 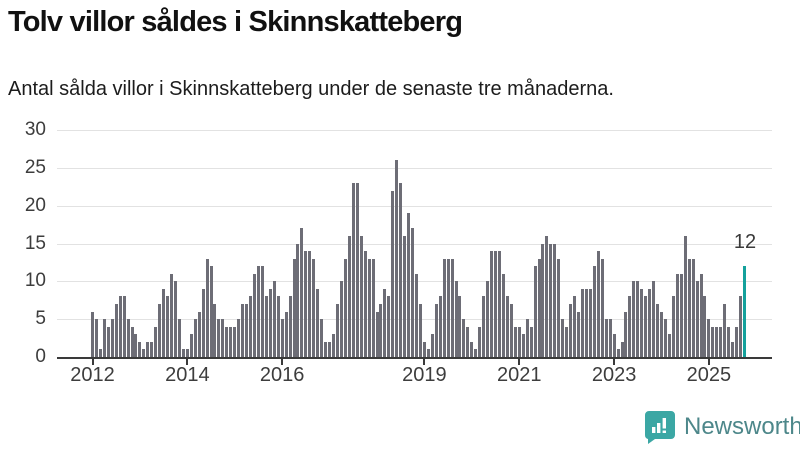 What do you see at coordinates (424, 375) in the screenshot?
I see `x-axis-tick-label: 2019` at bounding box center [424, 375].